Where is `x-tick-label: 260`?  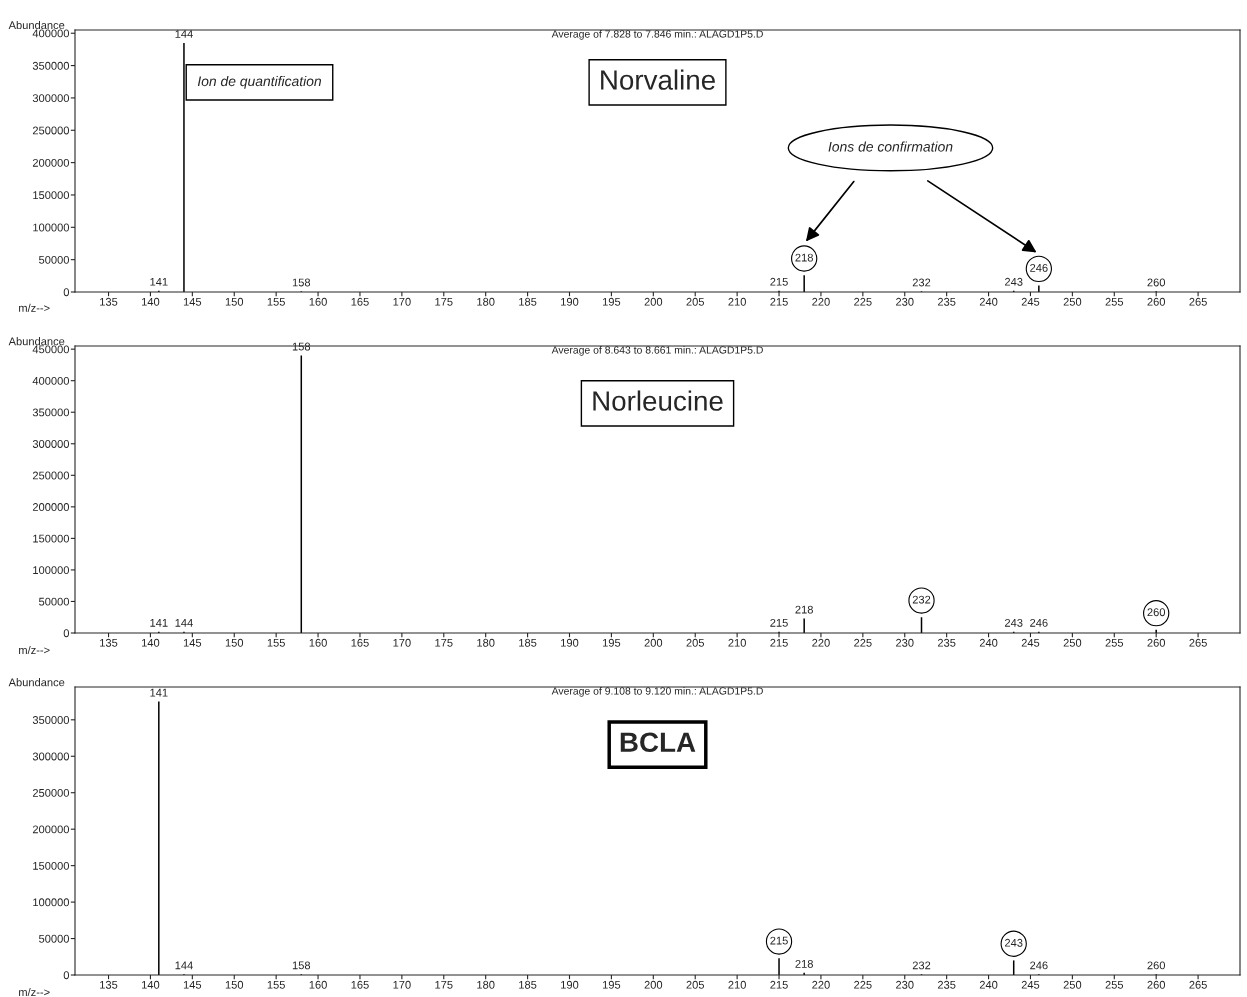 x-tick-label: 260 is located at coordinates (1156, 984).